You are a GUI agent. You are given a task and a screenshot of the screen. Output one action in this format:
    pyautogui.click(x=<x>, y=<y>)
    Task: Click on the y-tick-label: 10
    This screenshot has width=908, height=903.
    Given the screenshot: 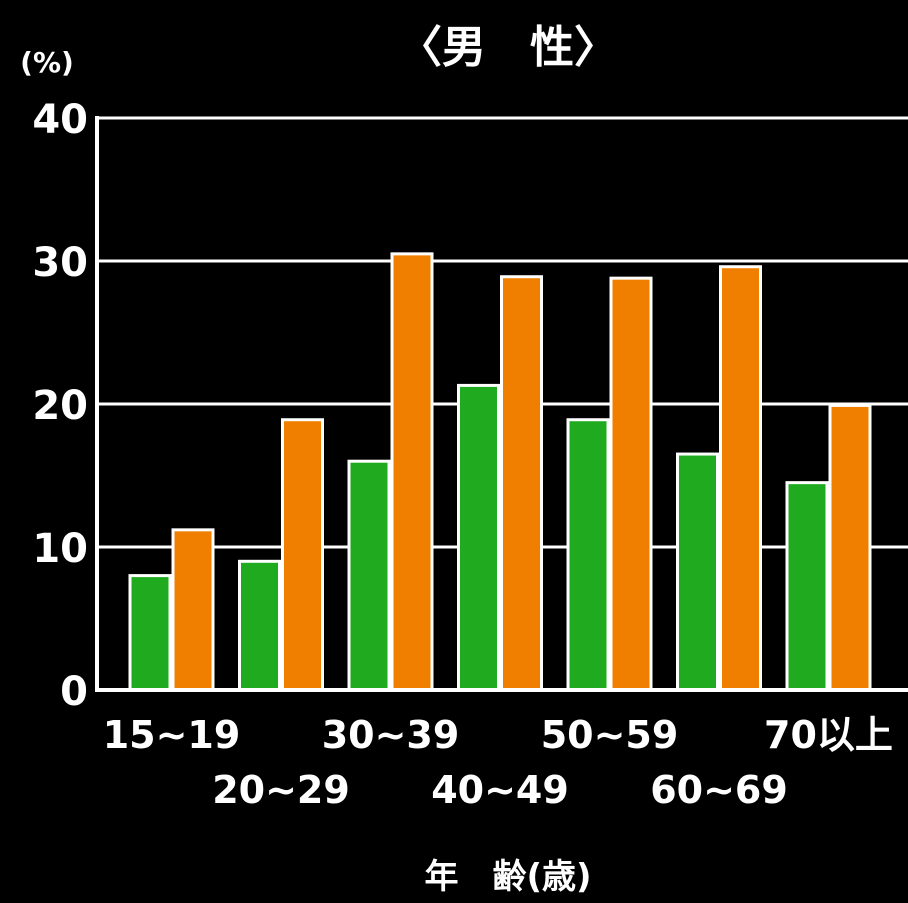 What is the action you would take?
    pyautogui.click(x=60, y=549)
    